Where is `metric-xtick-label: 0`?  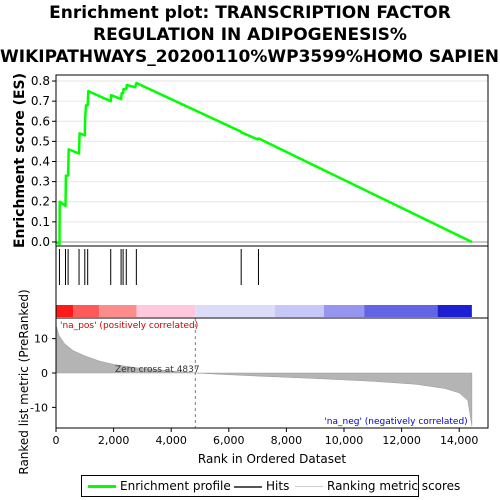 metric-xtick-label: 0 is located at coordinates (56, 440).